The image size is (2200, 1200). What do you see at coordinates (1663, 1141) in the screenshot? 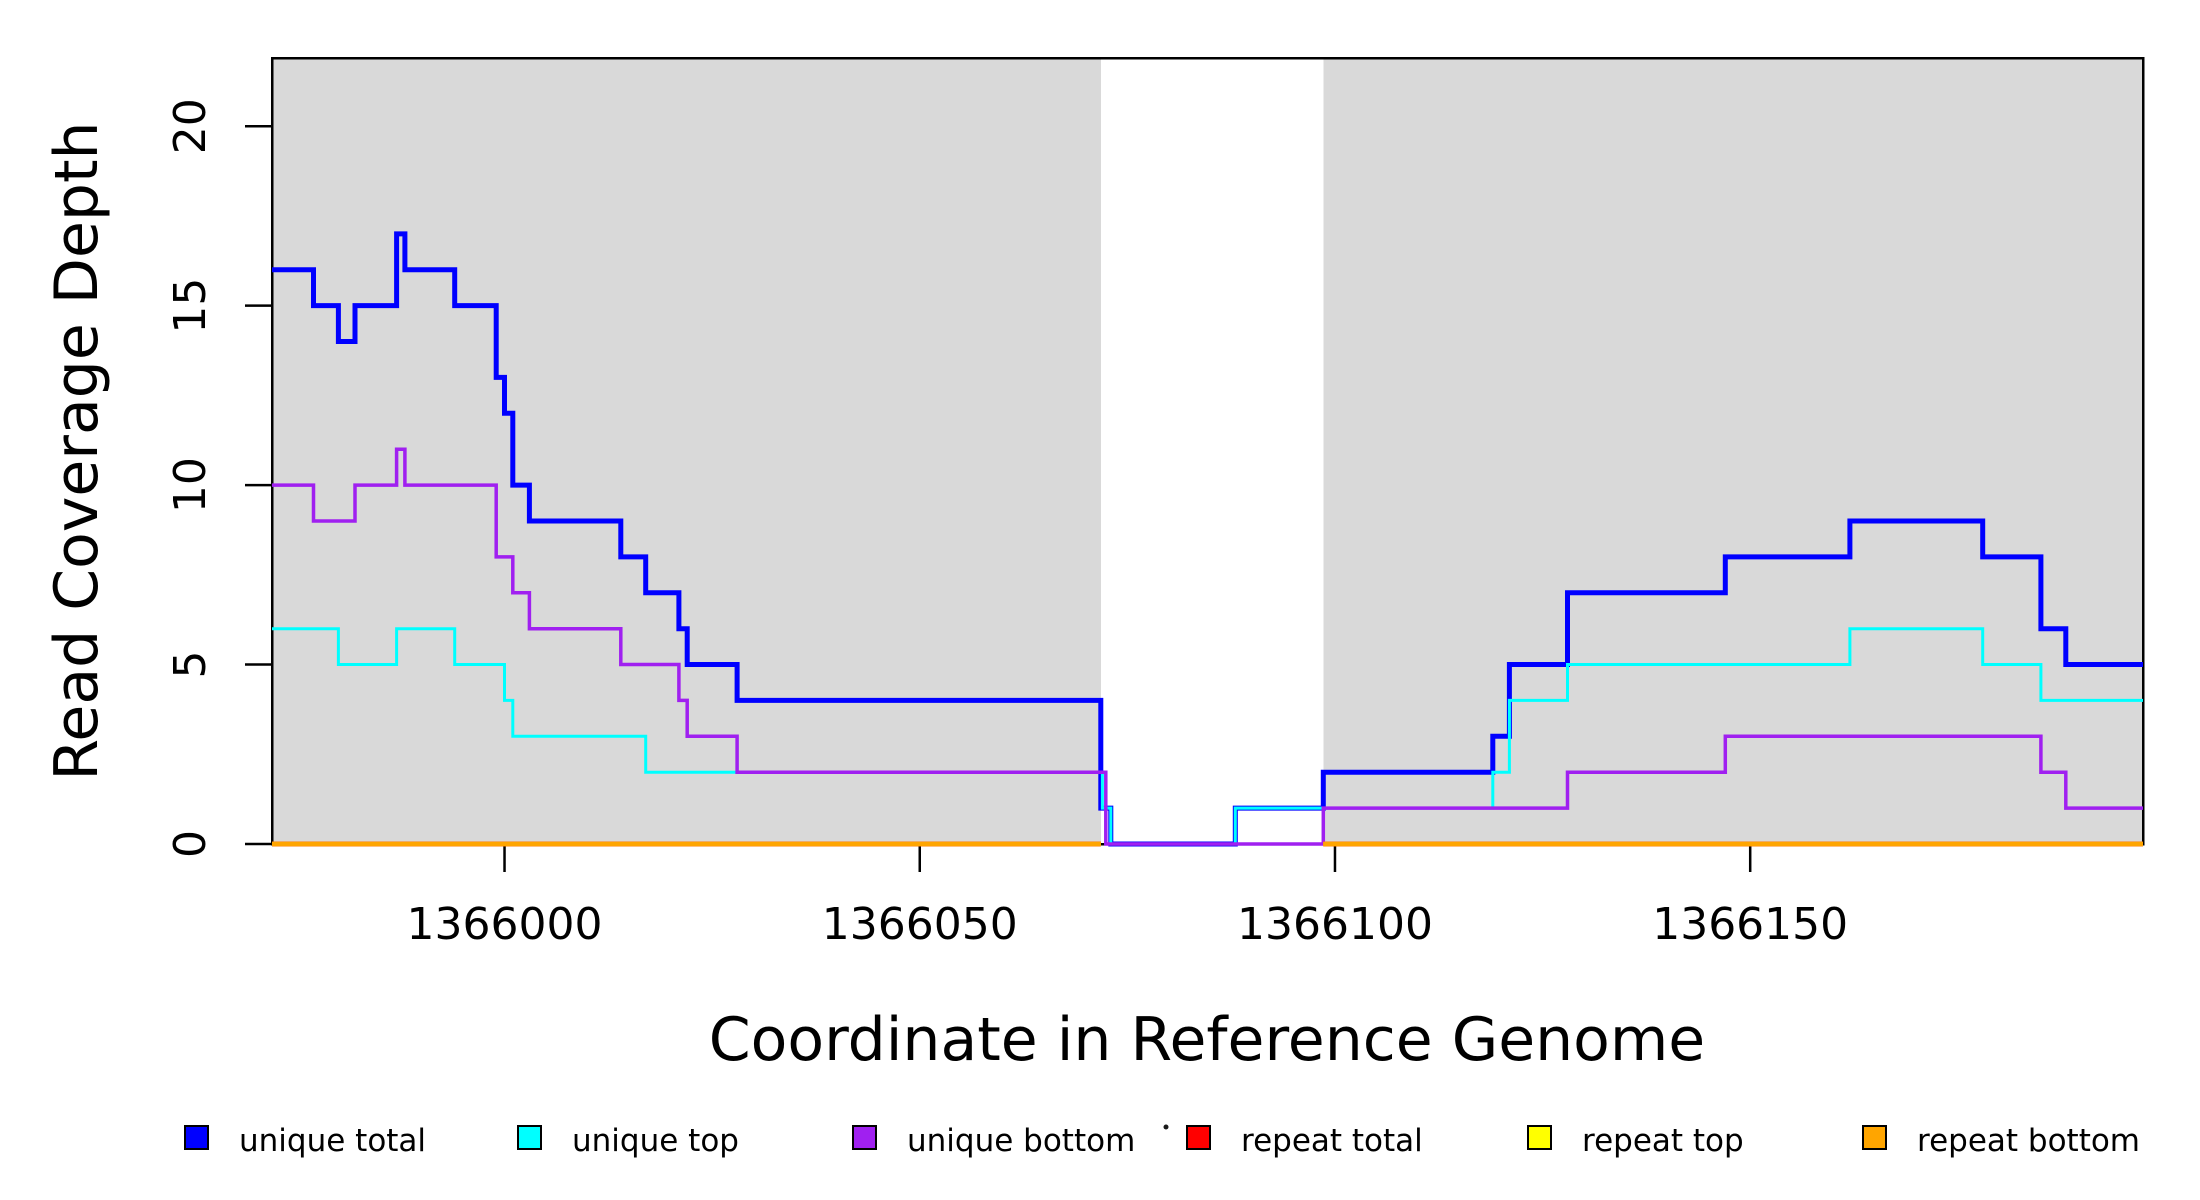
I see `legend-label-repeat-top: repeat top` at bounding box center [1663, 1141].